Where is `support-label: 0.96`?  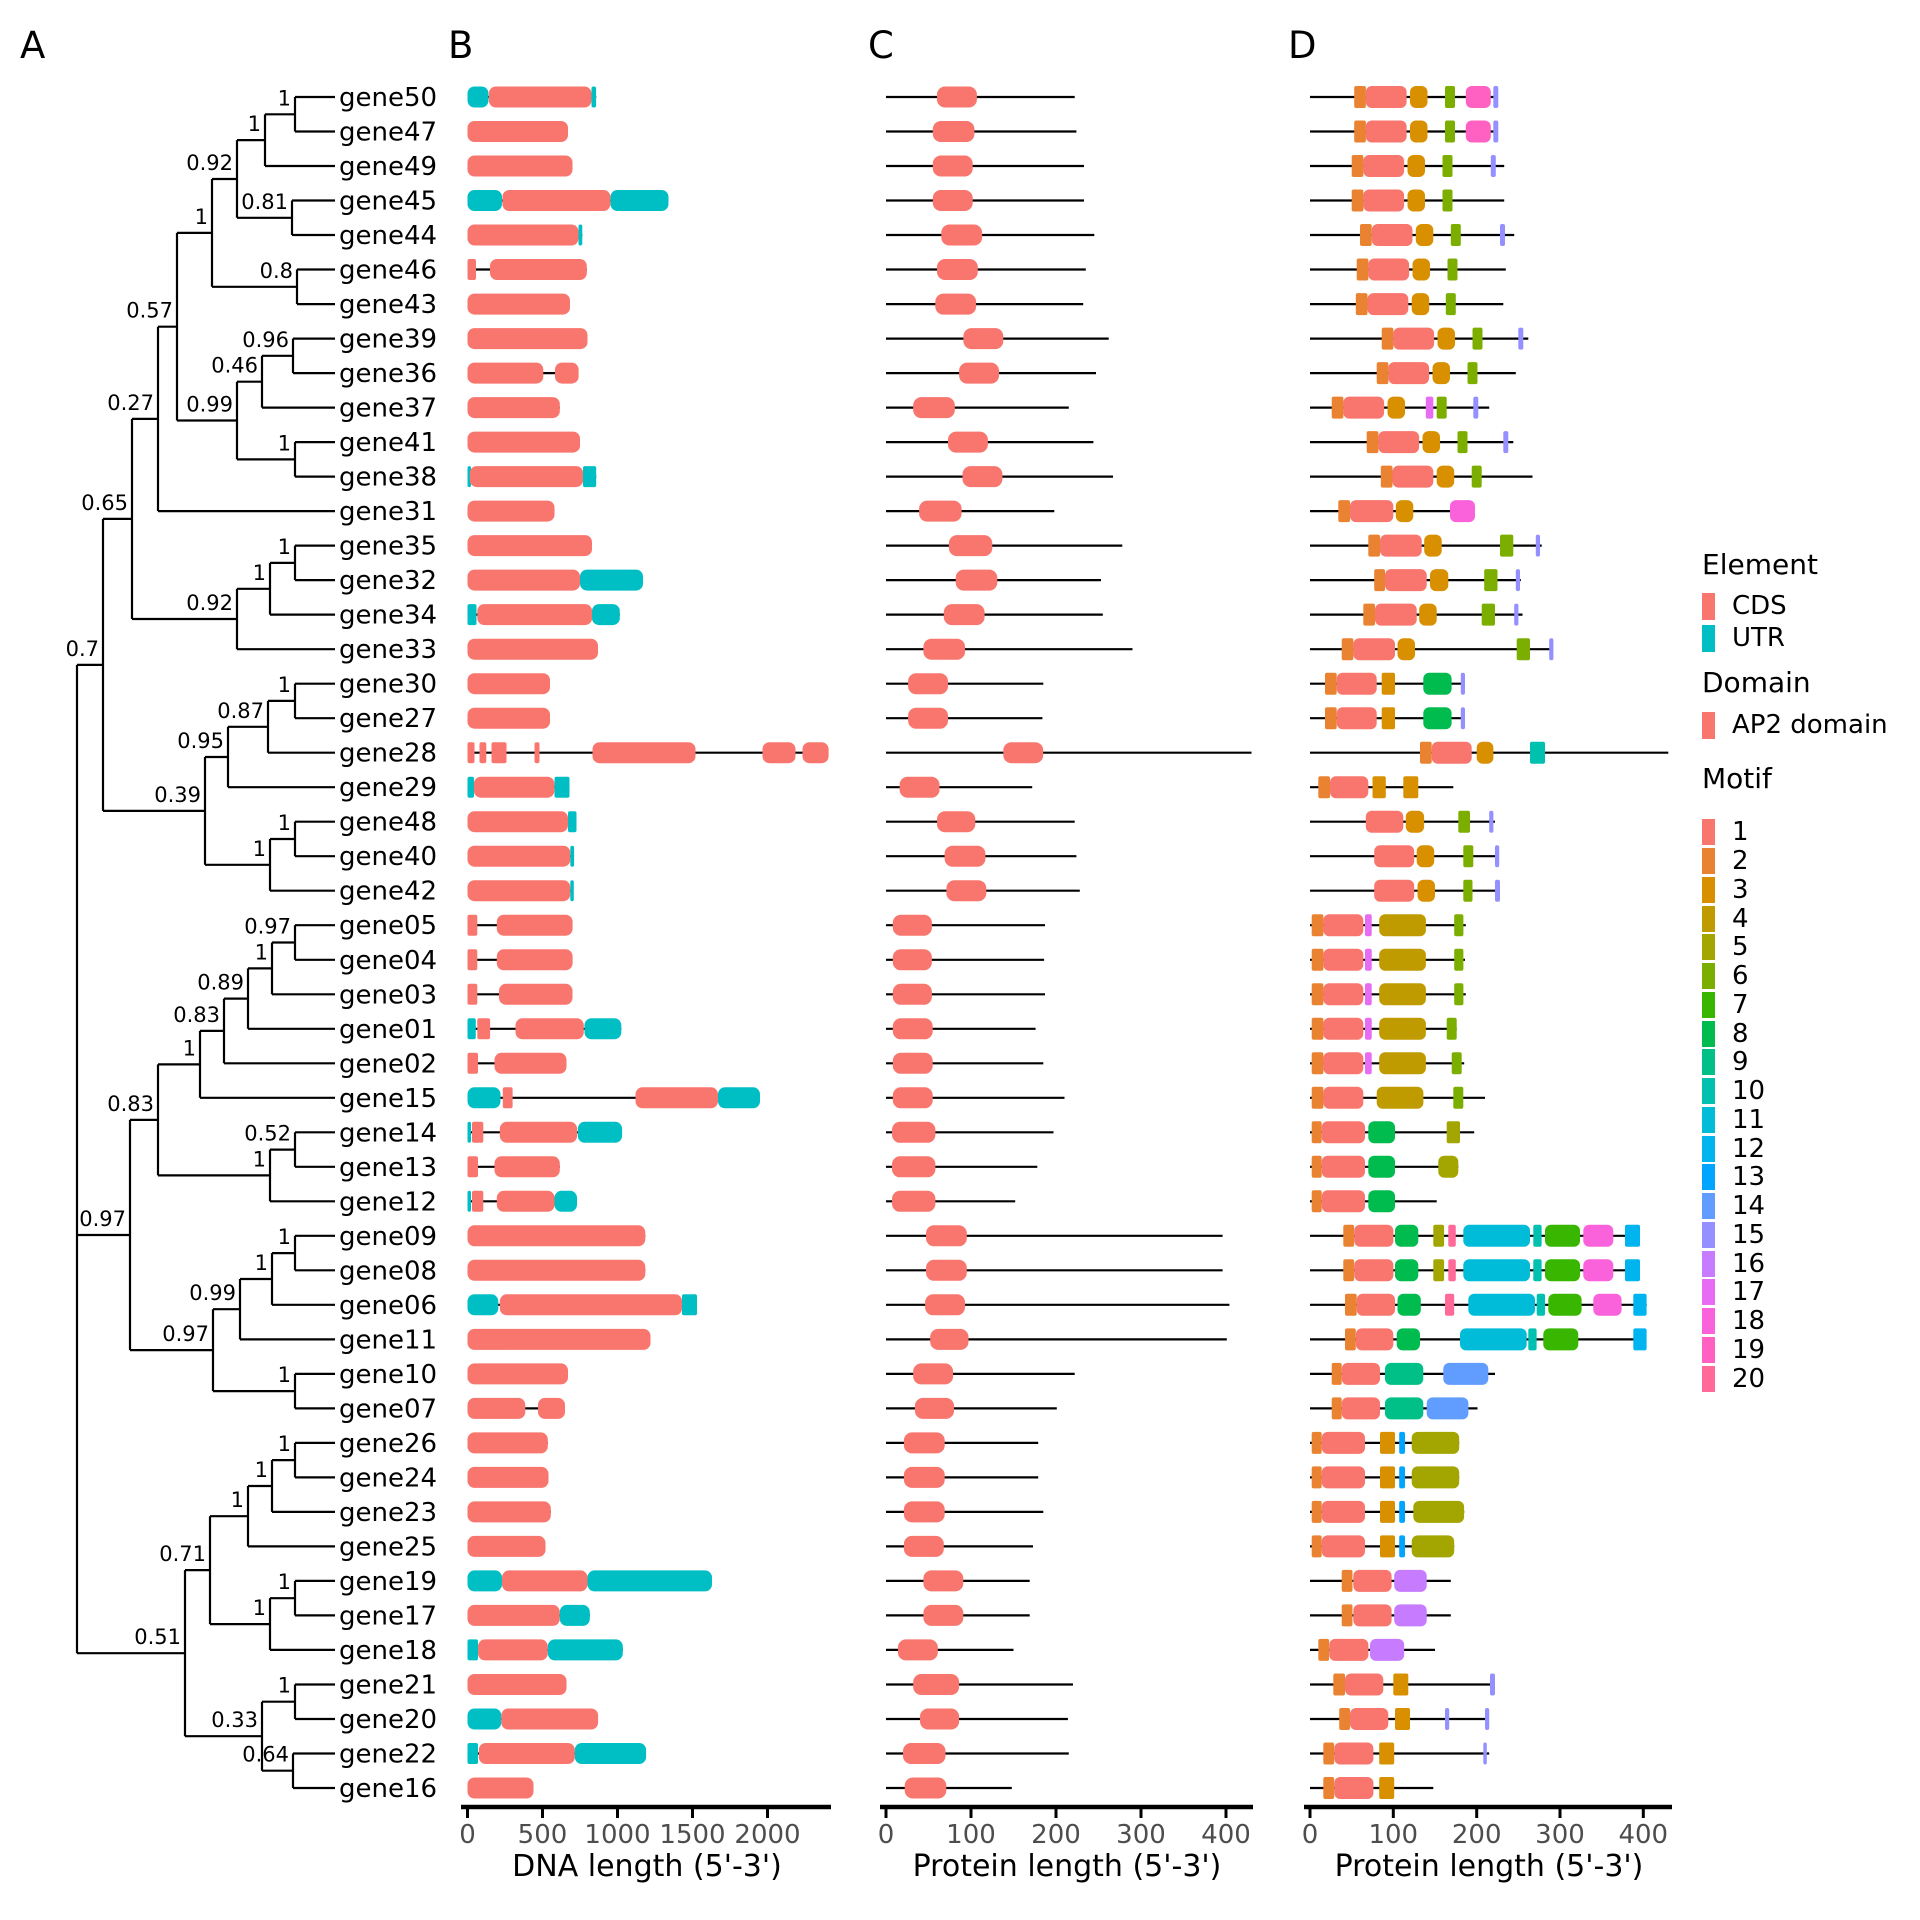
support-label: 0.96 is located at coordinates (265, 340).